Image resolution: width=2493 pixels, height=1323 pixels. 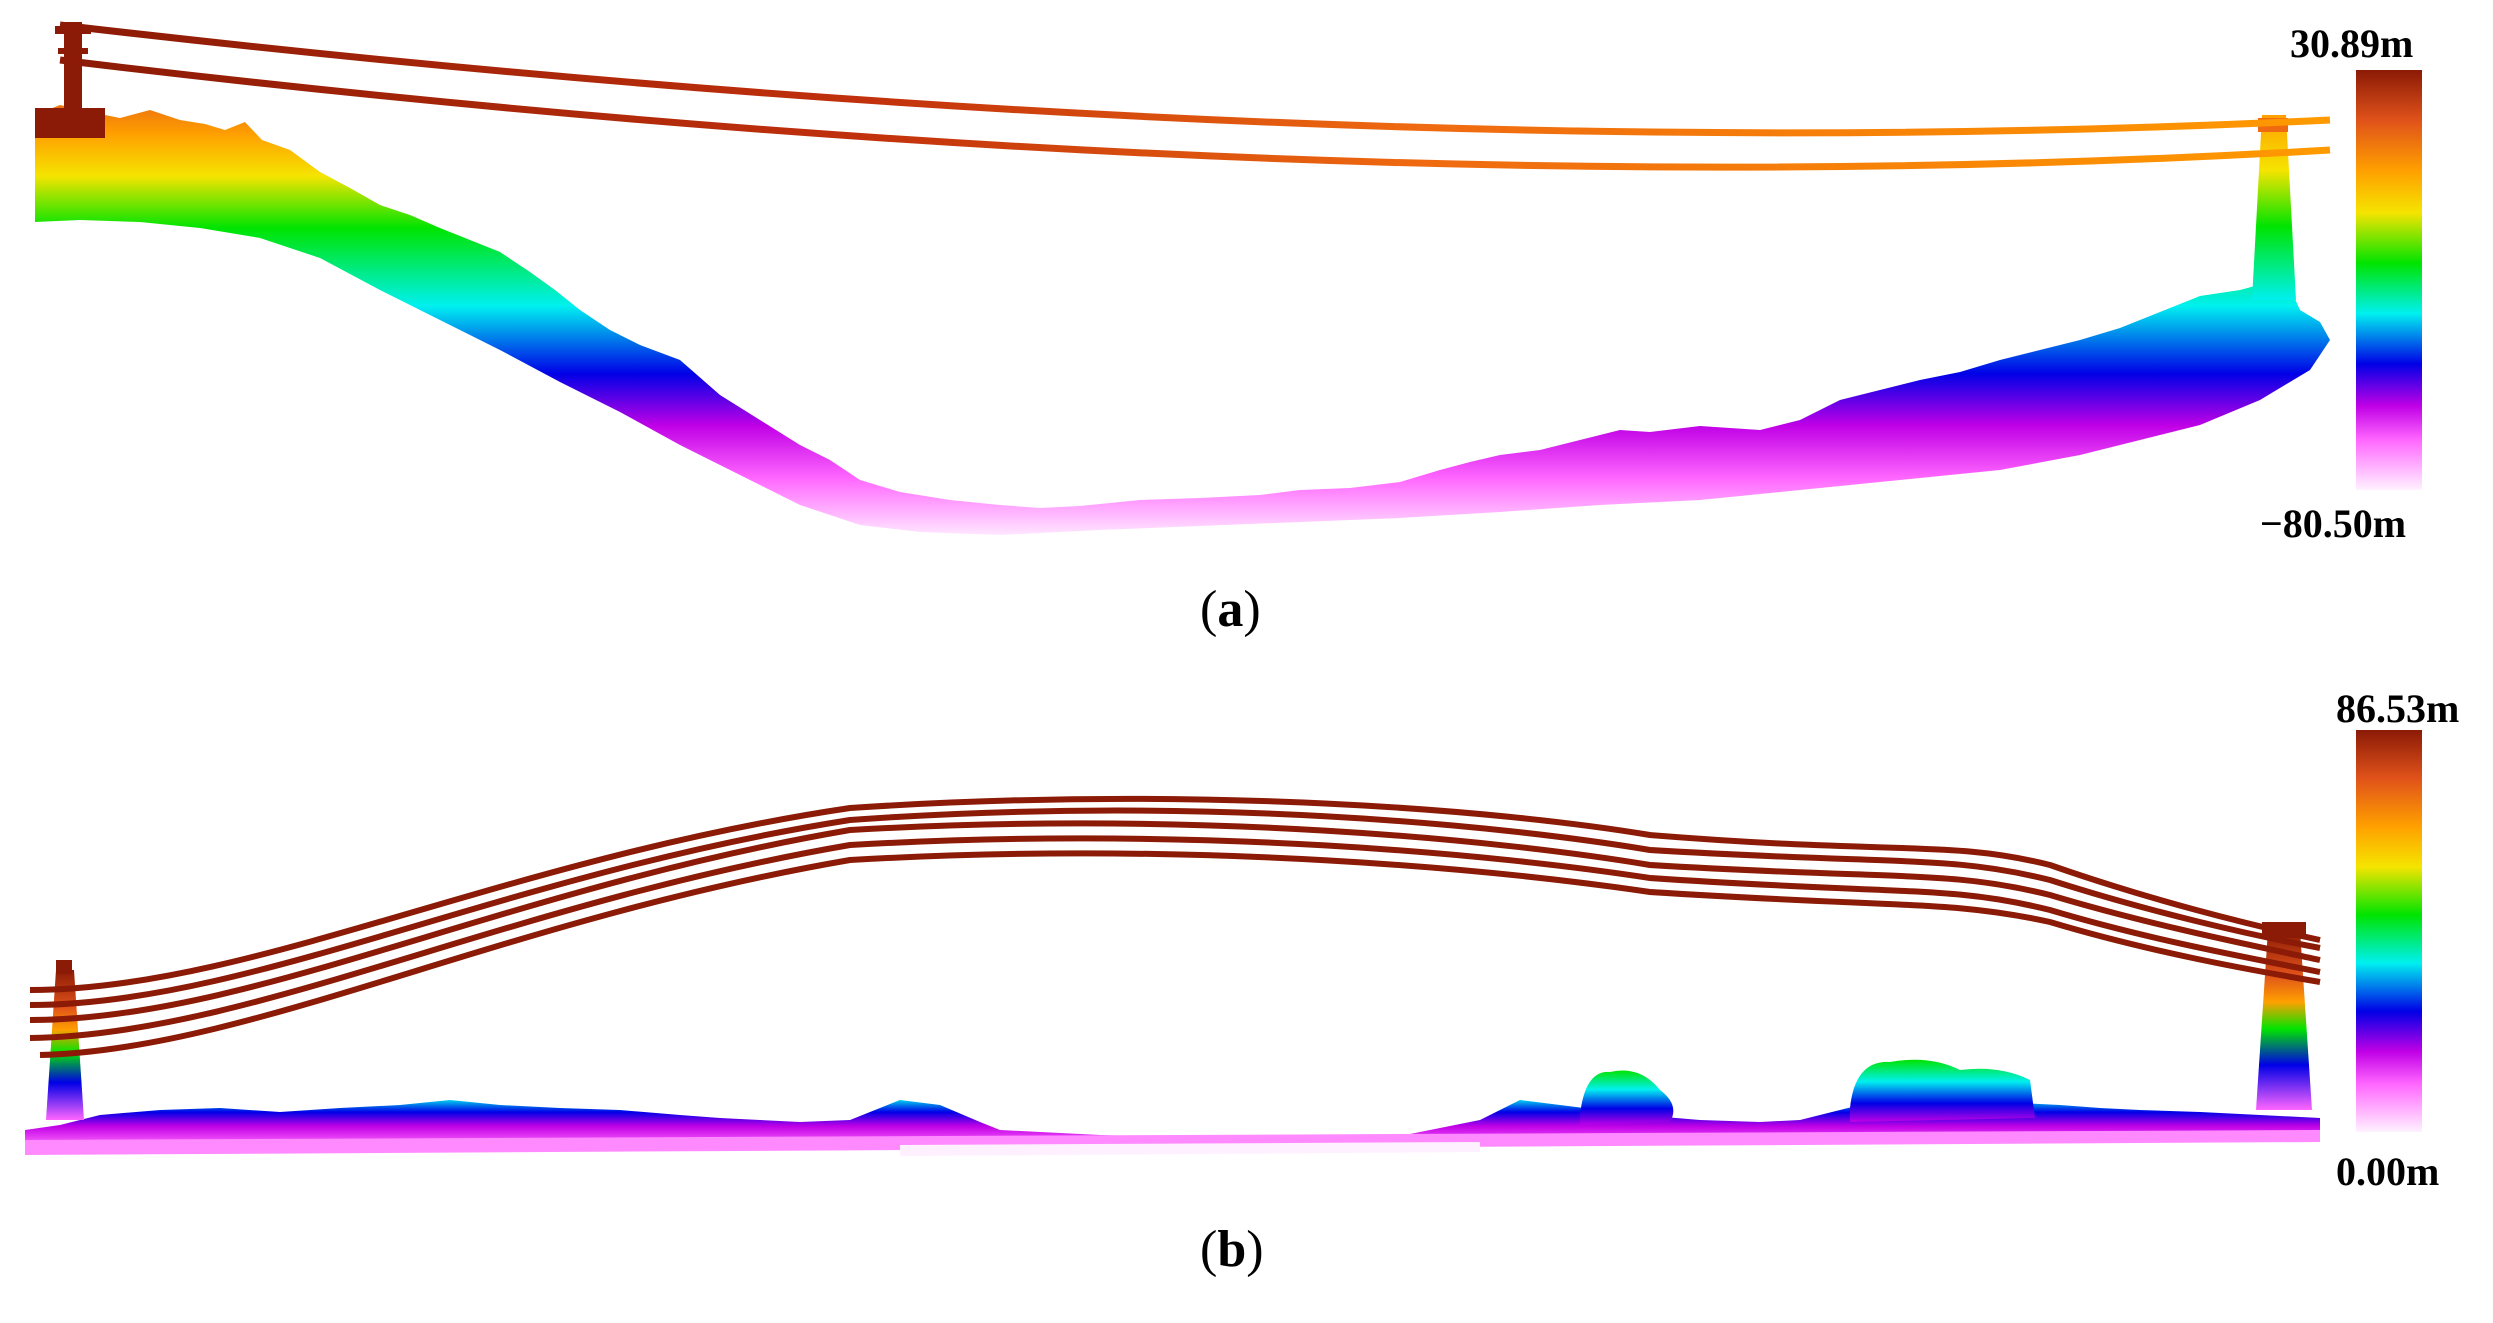 I want to click on panel-b-caption-letter: b, so click(x=1232, y=1249).